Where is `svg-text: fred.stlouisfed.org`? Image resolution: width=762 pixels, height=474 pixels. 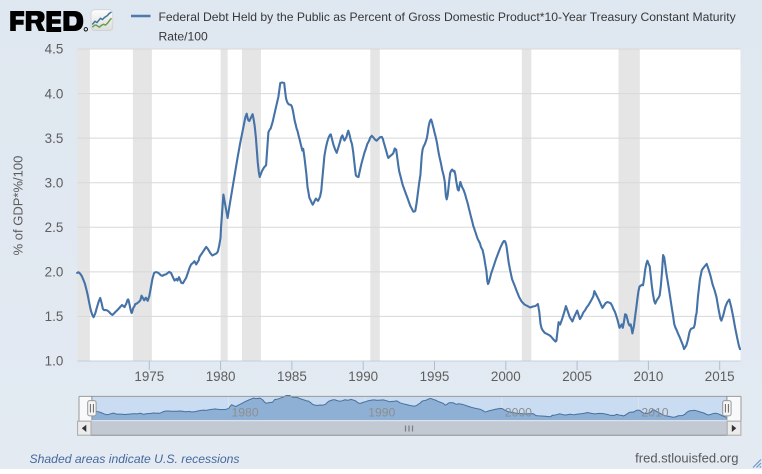 svg-text: fred.stlouisfed.org is located at coordinates (686, 458).